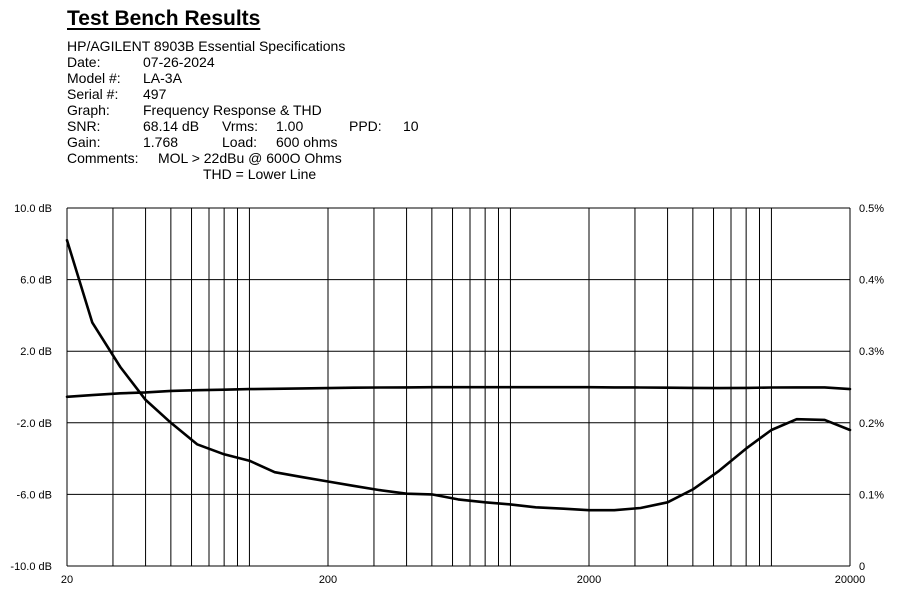  Describe the element at coordinates (171, 126) in the screenshot. I see `snr-value: 68.14 dB` at that location.